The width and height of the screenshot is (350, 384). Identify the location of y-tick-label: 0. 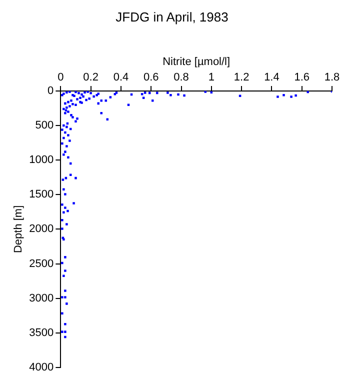
(51, 91).